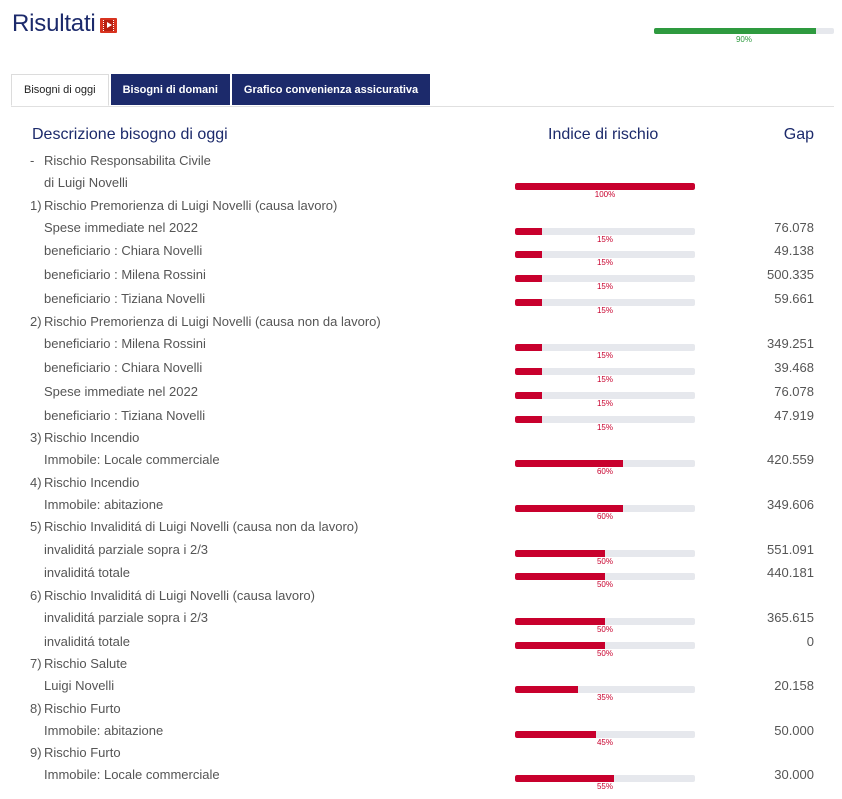  What do you see at coordinates (421, 709) in the screenshot?
I see `risk-group-row: 8) Rischio Furto` at bounding box center [421, 709].